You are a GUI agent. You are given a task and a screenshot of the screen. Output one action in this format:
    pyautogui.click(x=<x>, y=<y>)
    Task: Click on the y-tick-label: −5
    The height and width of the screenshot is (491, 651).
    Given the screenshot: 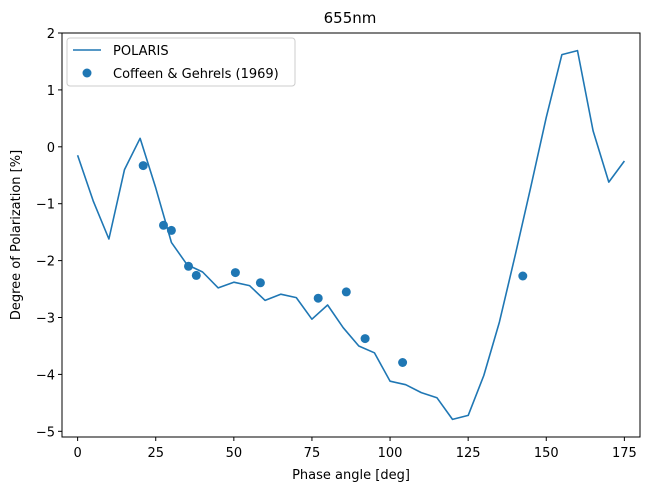 What is the action you would take?
    pyautogui.click(x=45, y=432)
    